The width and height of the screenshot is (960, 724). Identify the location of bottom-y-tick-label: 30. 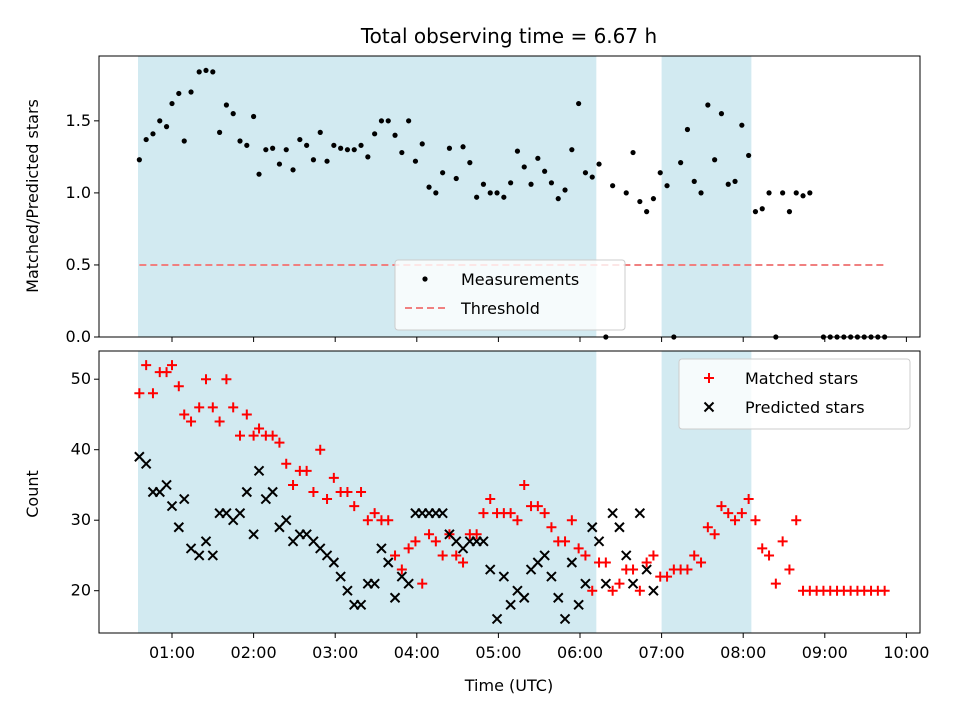
(81, 519).